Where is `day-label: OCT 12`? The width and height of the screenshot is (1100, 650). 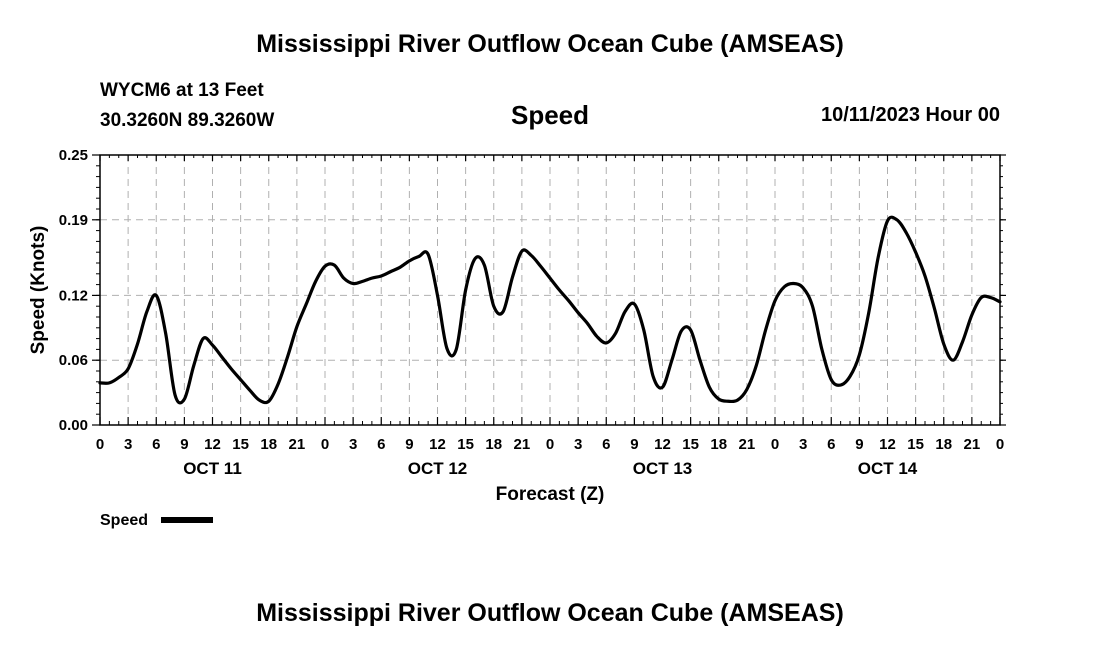
day-label: OCT 12 is located at coordinates (438, 468).